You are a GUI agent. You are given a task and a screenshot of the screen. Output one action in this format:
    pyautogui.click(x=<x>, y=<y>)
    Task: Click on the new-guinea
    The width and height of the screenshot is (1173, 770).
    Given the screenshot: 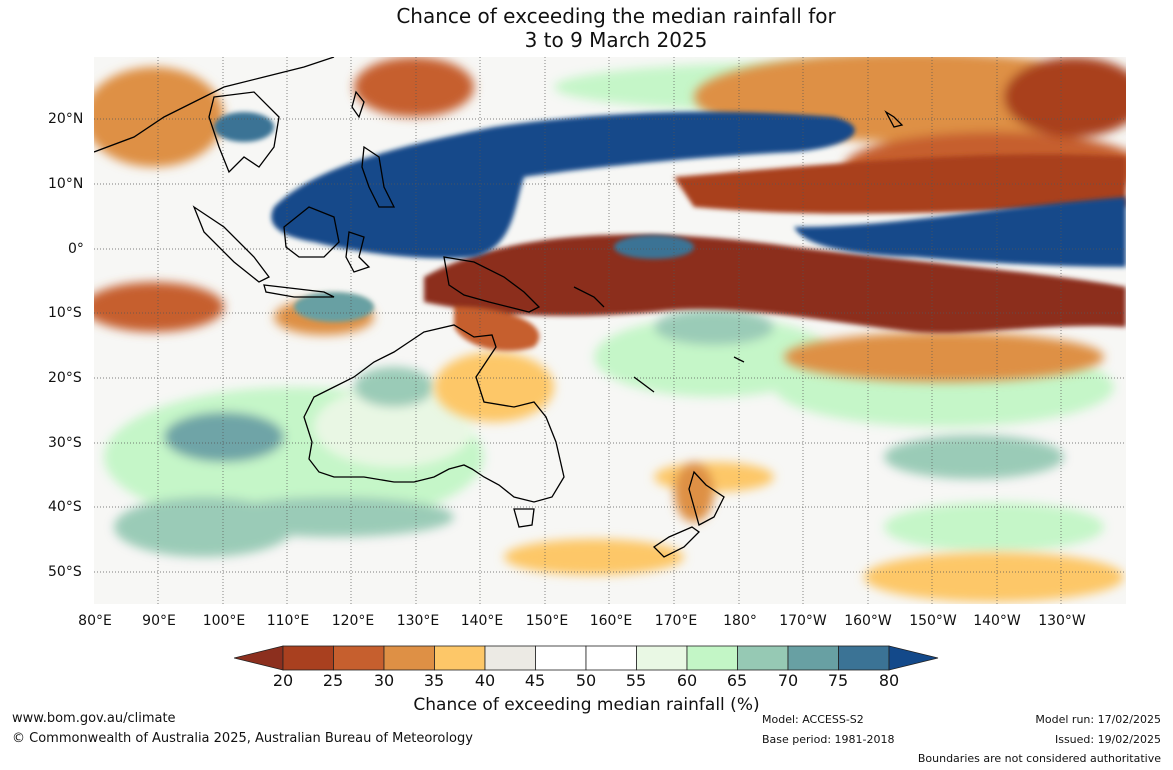 What is the action you would take?
    pyautogui.click(x=492, y=284)
    